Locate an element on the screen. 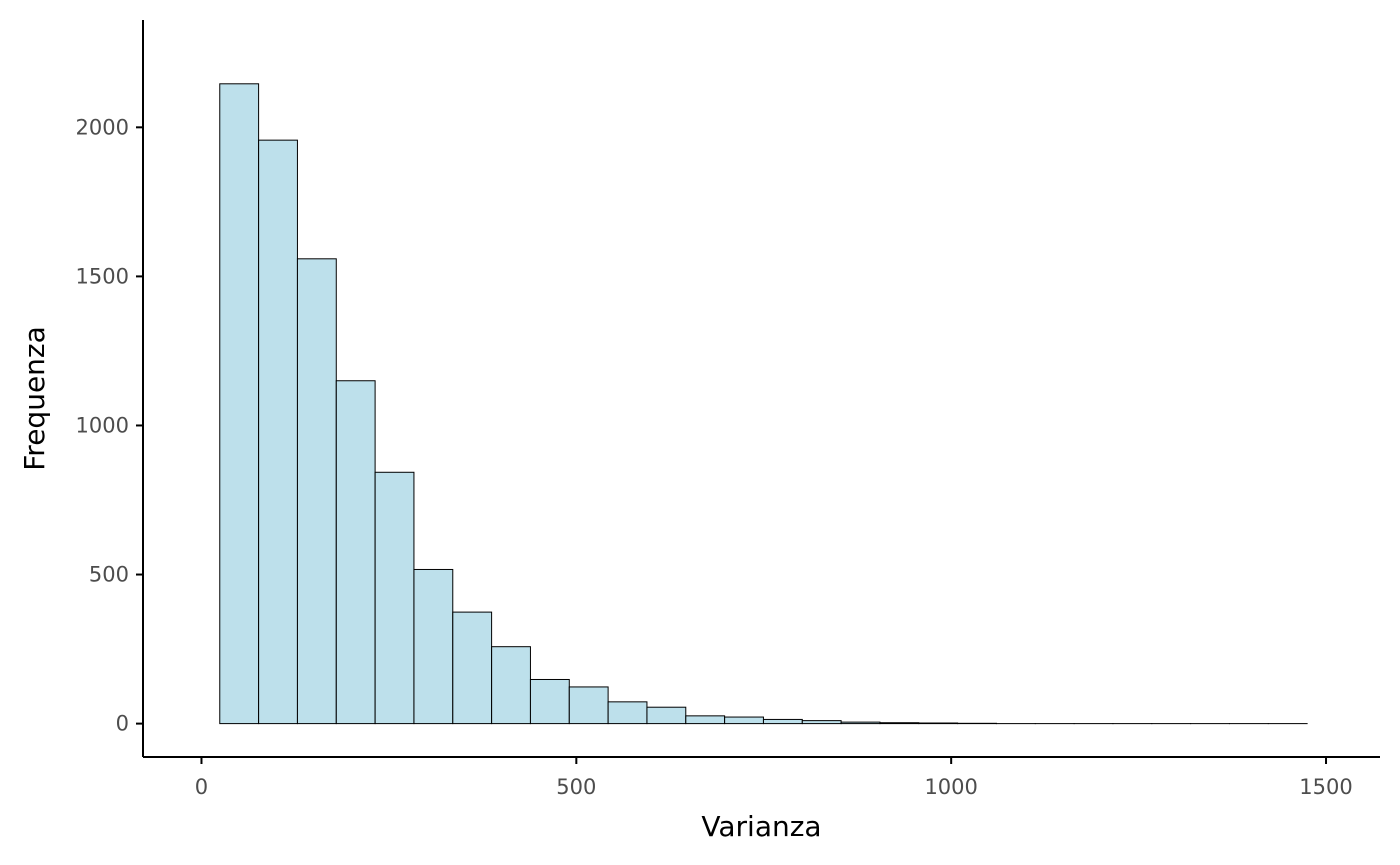 This screenshot has width=1400, height=865. x-tick-label: 1500 is located at coordinates (1325, 787).